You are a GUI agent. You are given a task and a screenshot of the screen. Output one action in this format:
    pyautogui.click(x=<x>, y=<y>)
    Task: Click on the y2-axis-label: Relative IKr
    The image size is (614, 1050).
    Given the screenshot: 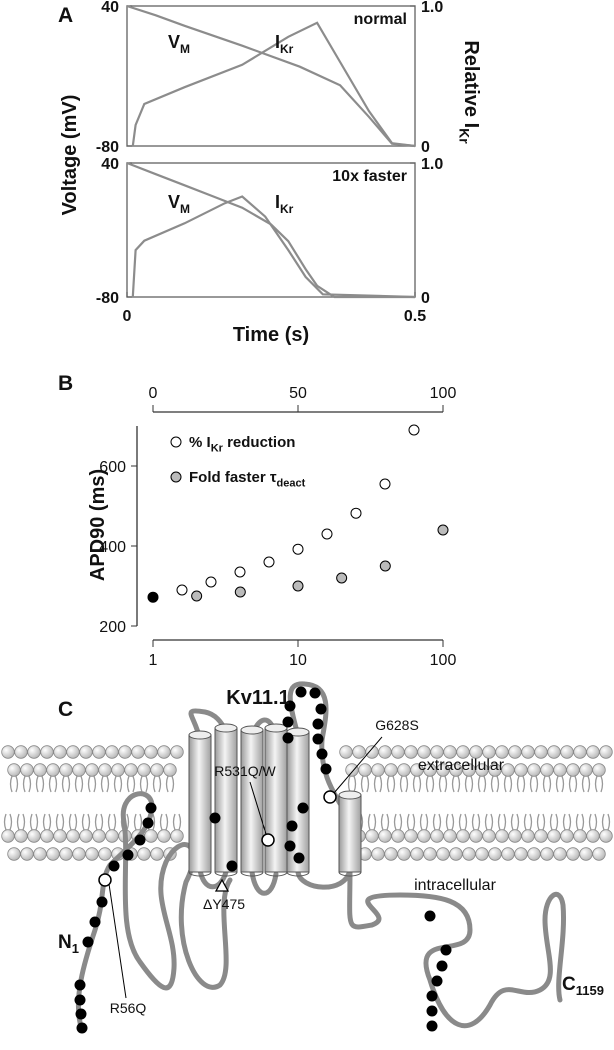 What is the action you would take?
    pyautogui.click(x=469, y=92)
    